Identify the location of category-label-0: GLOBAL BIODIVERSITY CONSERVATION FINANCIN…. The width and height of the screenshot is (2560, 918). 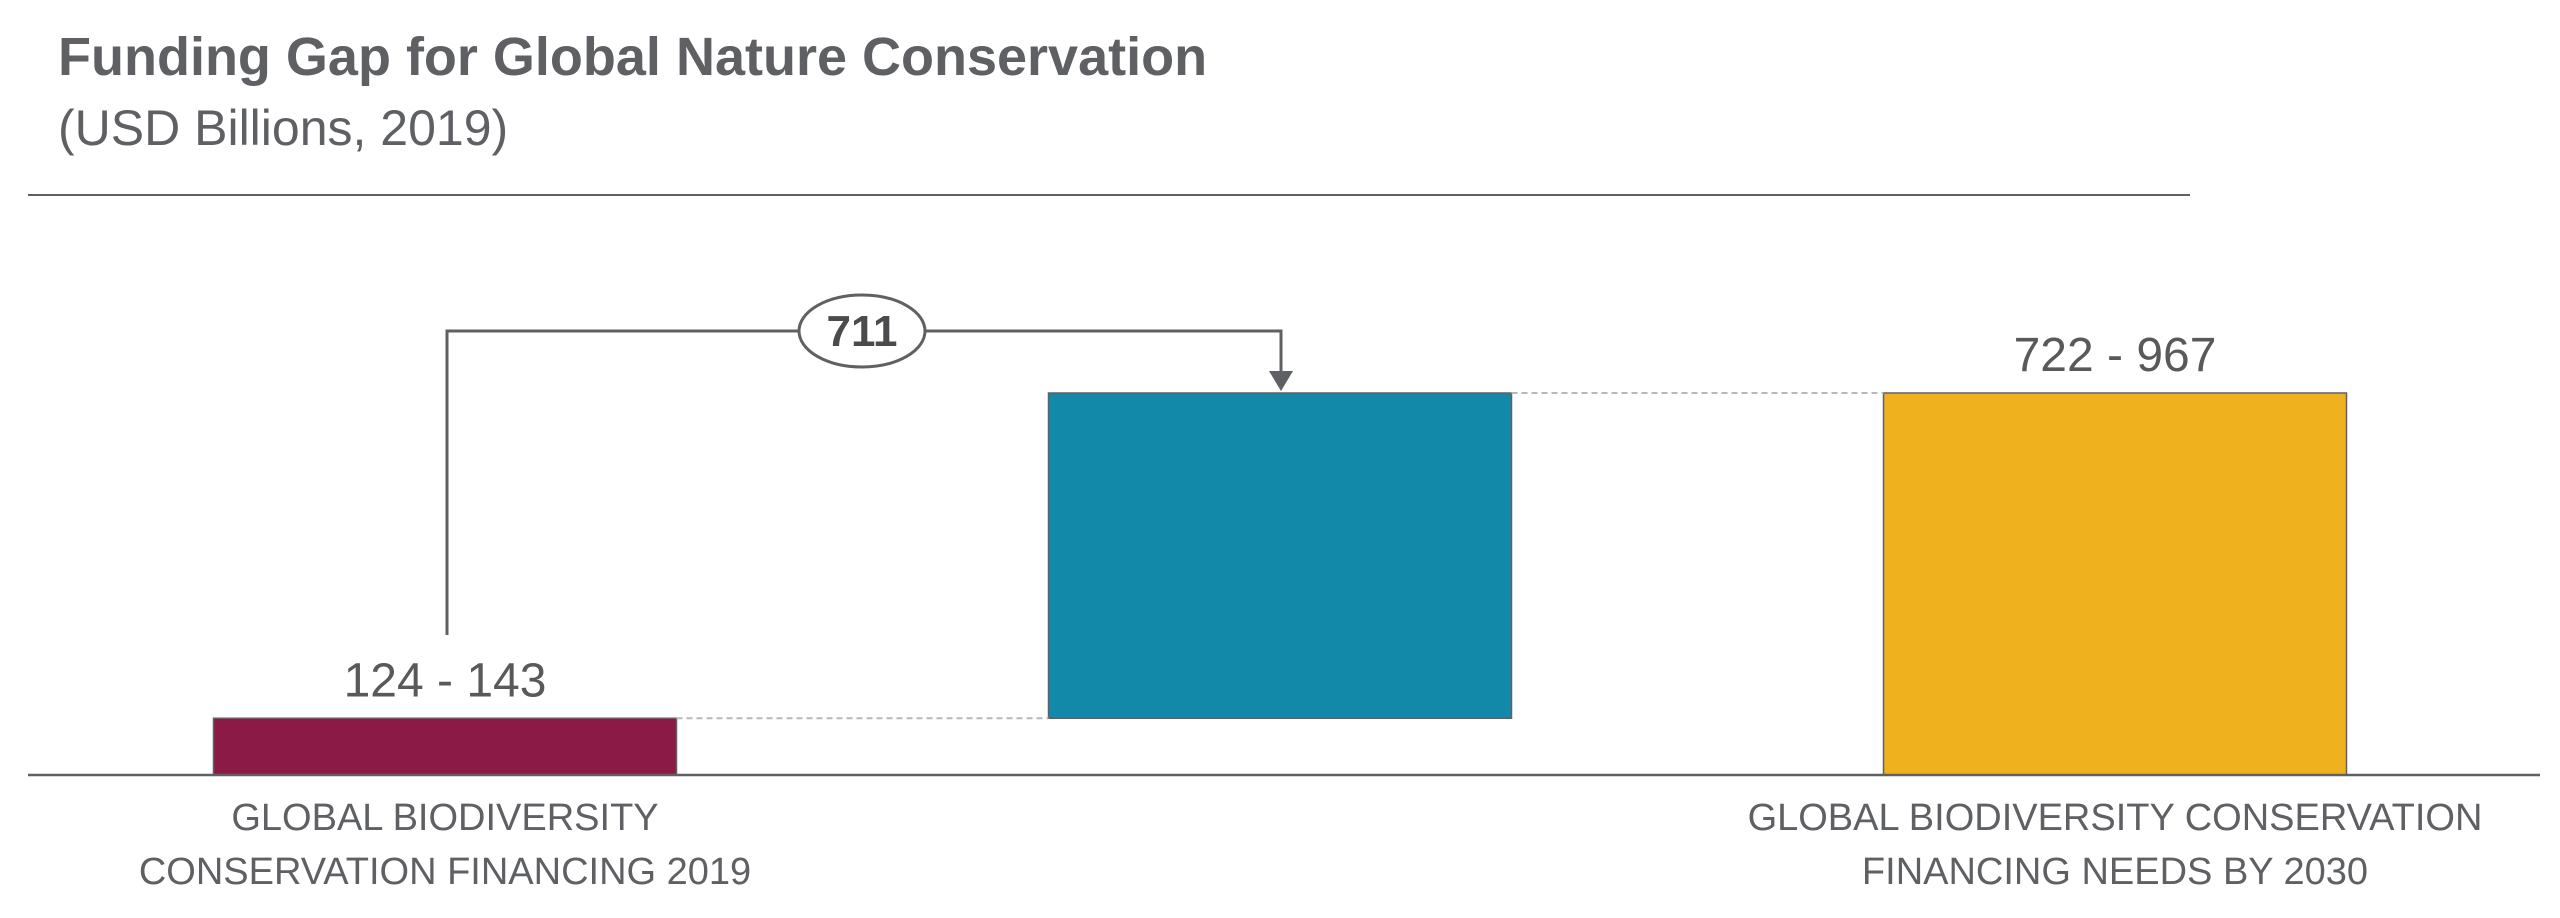
(445, 845).